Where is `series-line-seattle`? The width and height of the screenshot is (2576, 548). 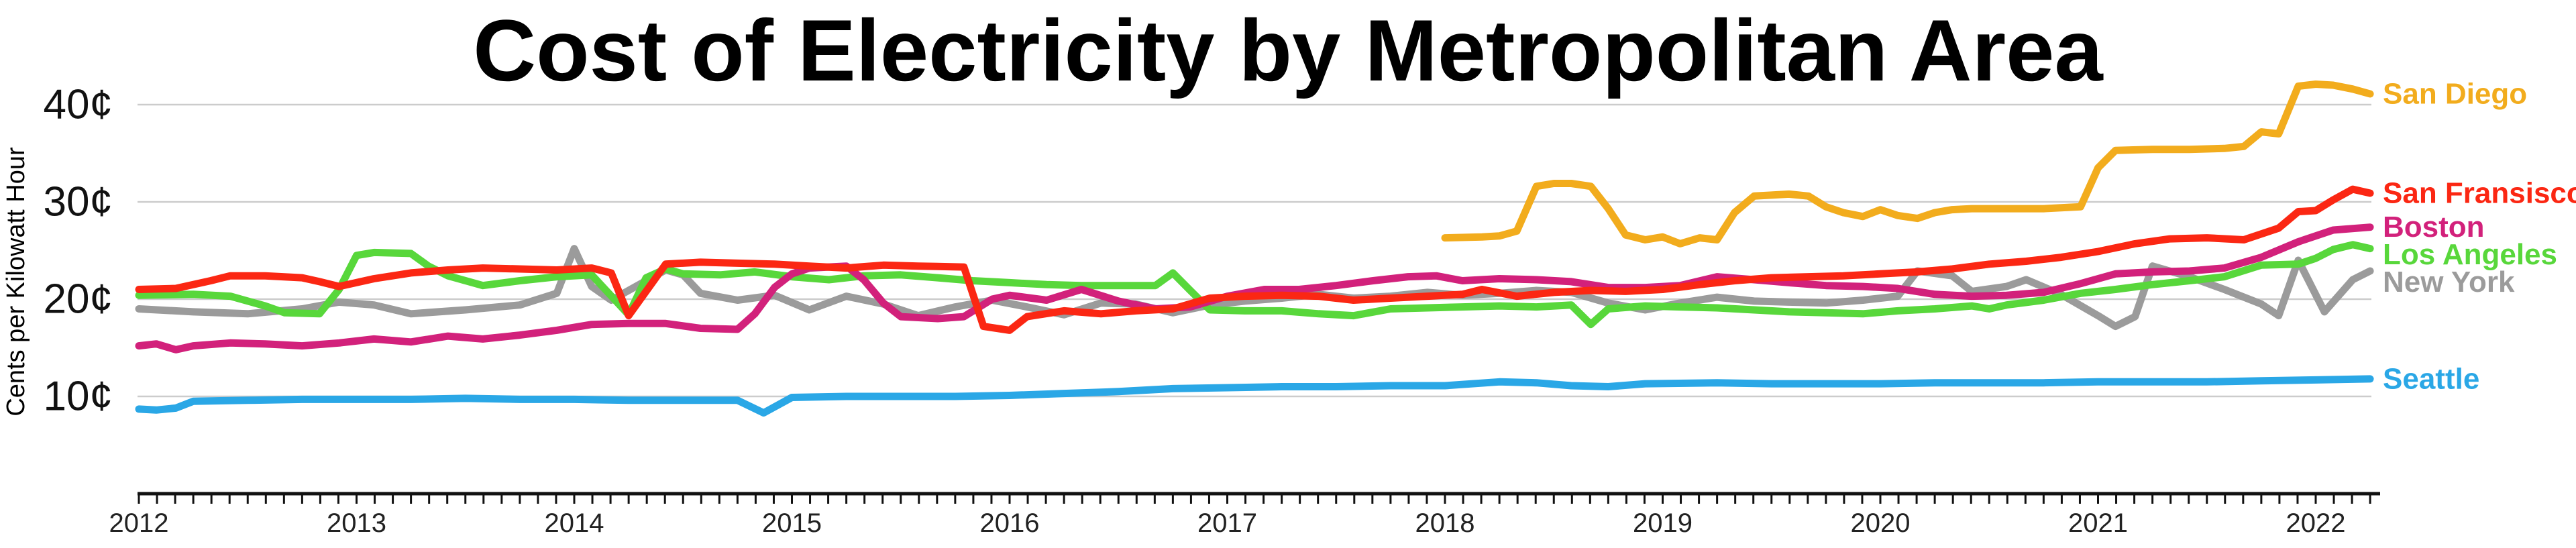 series-line-seattle is located at coordinates (1254, 396).